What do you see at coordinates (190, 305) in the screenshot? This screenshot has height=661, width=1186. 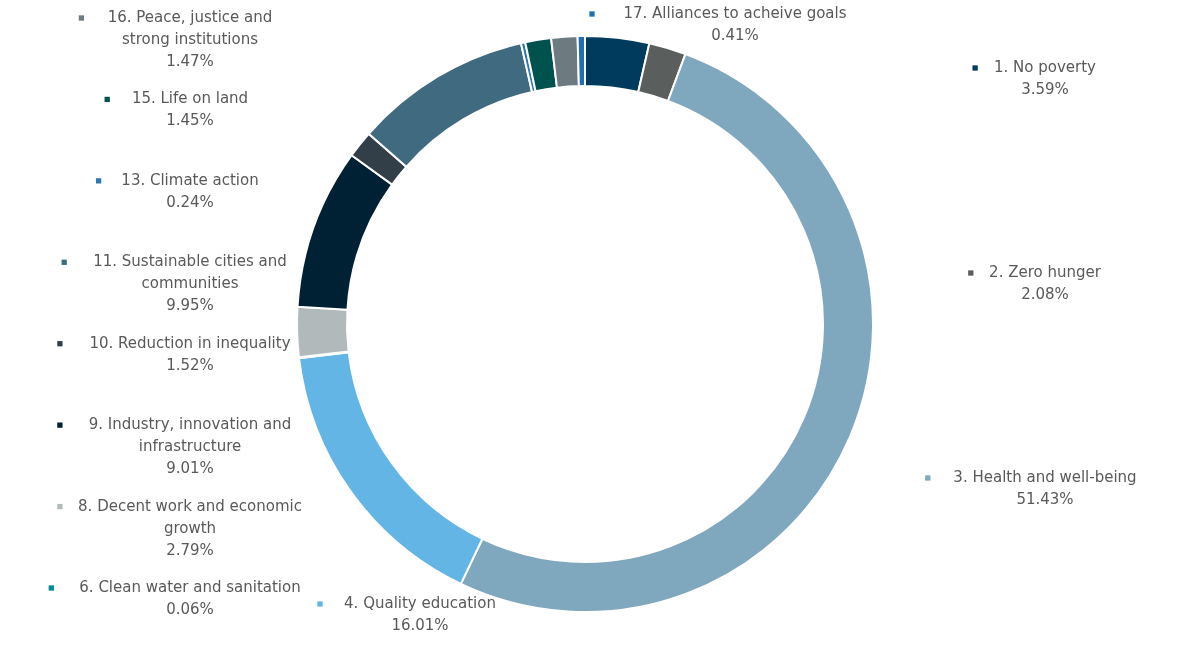 I see `data-label: 9.95%` at bounding box center [190, 305].